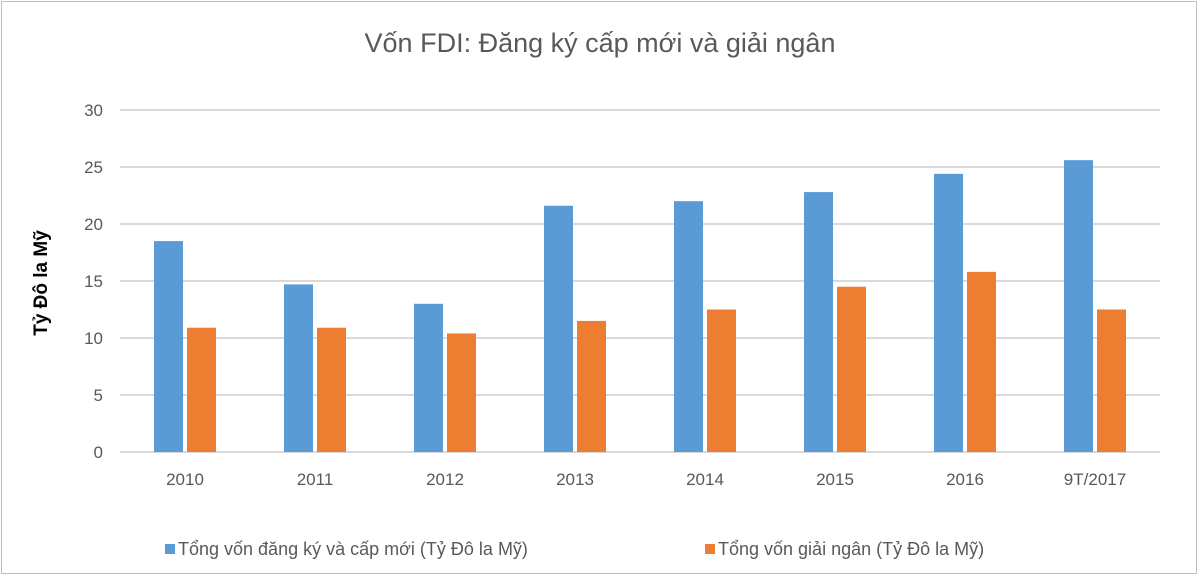  I want to click on bar-disbursed-2014, so click(721, 380).